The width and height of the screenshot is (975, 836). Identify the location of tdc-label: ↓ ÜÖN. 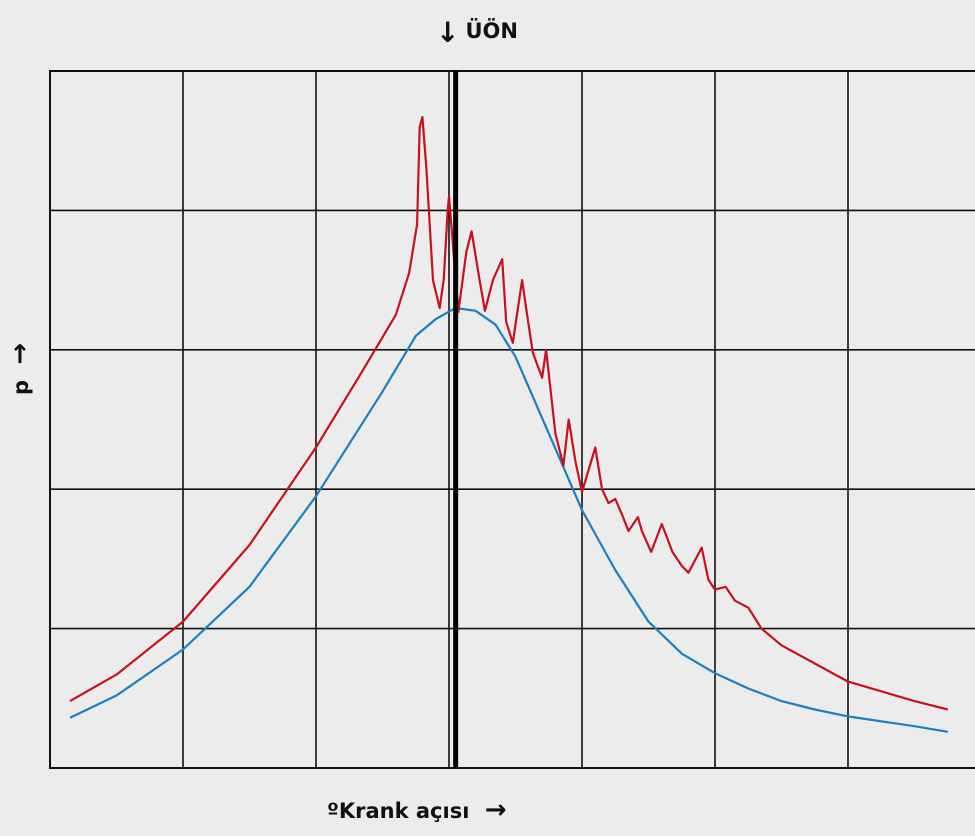
(495, 28).